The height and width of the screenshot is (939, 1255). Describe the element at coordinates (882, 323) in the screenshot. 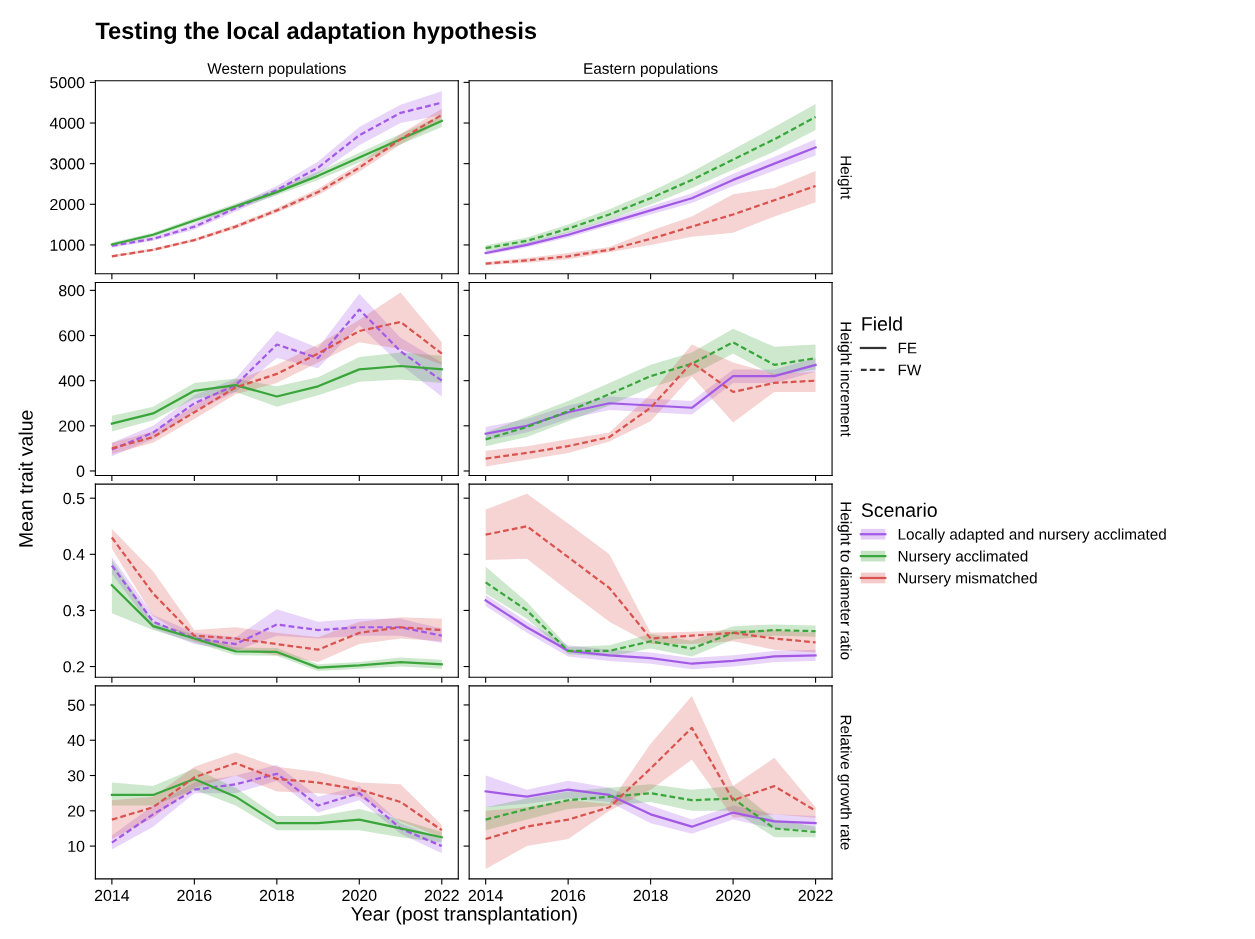

I see `legend-title: Field` at that location.